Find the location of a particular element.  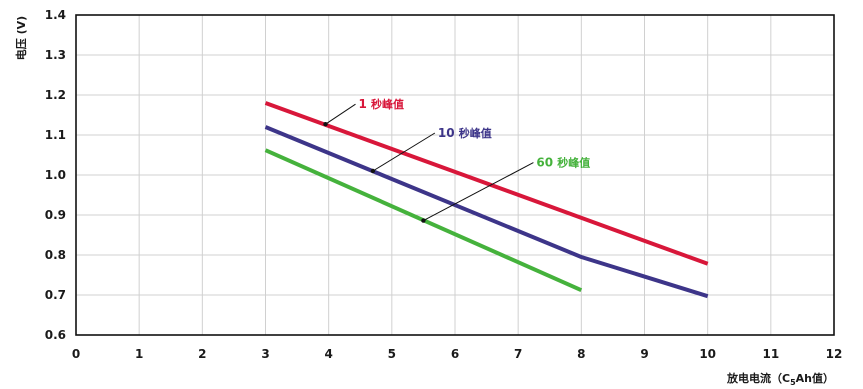

series-label: 1 秒峰值 is located at coordinates (382, 104).